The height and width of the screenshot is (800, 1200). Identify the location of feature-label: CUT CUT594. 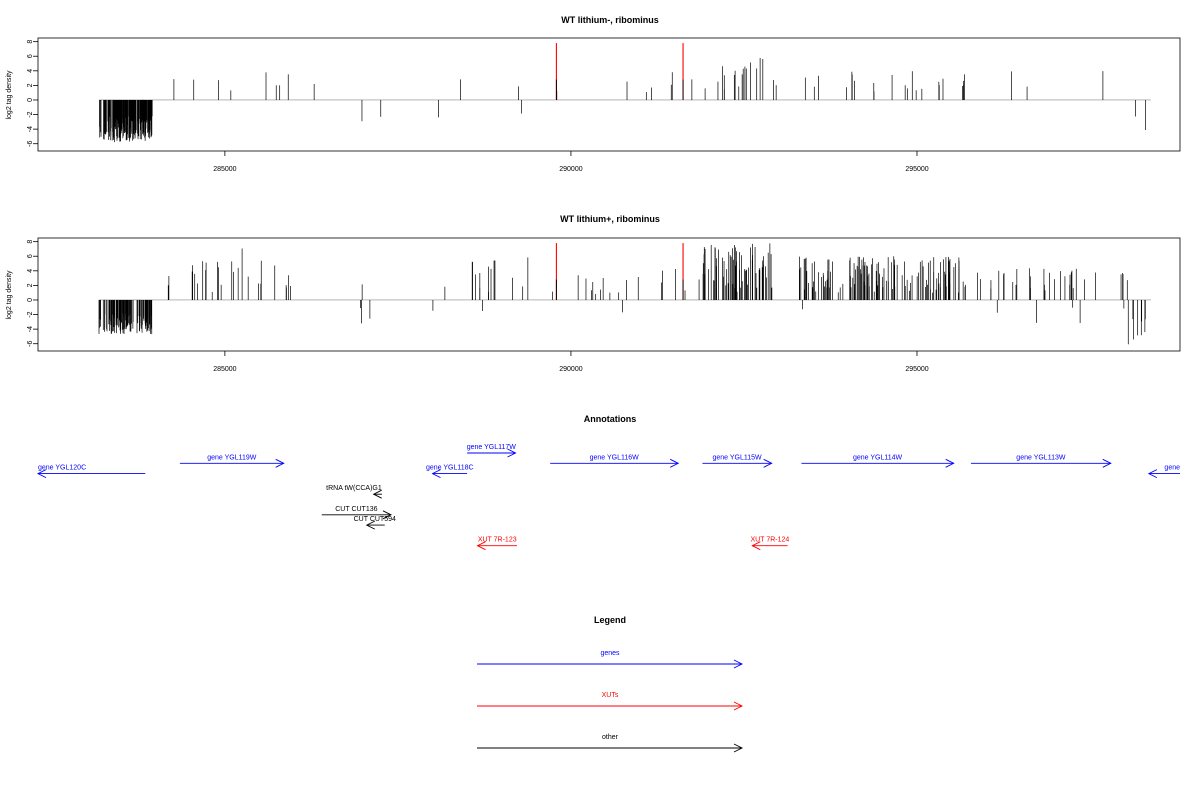
(375, 519).